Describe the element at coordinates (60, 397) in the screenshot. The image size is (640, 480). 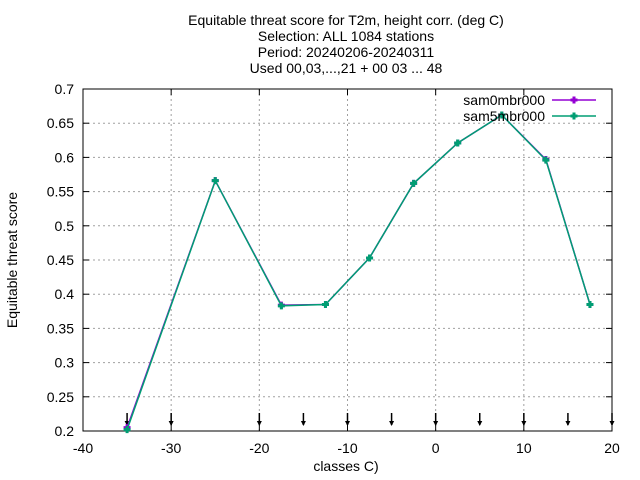
I see `y-tick-label: 0.25` at that location.